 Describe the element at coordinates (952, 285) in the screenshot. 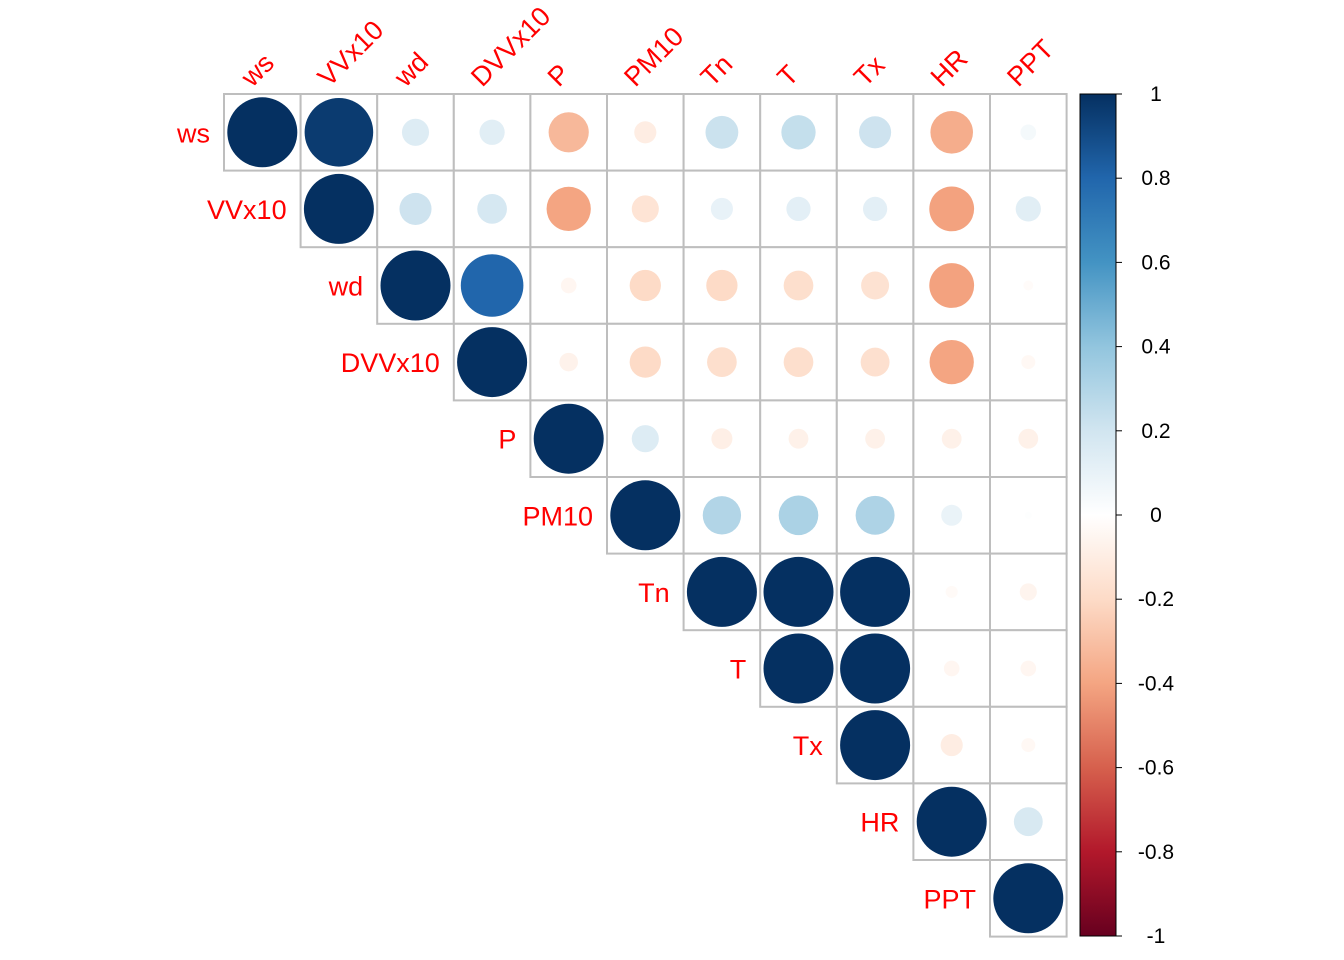

I see `correlation-circle-wd-HR` at that location.